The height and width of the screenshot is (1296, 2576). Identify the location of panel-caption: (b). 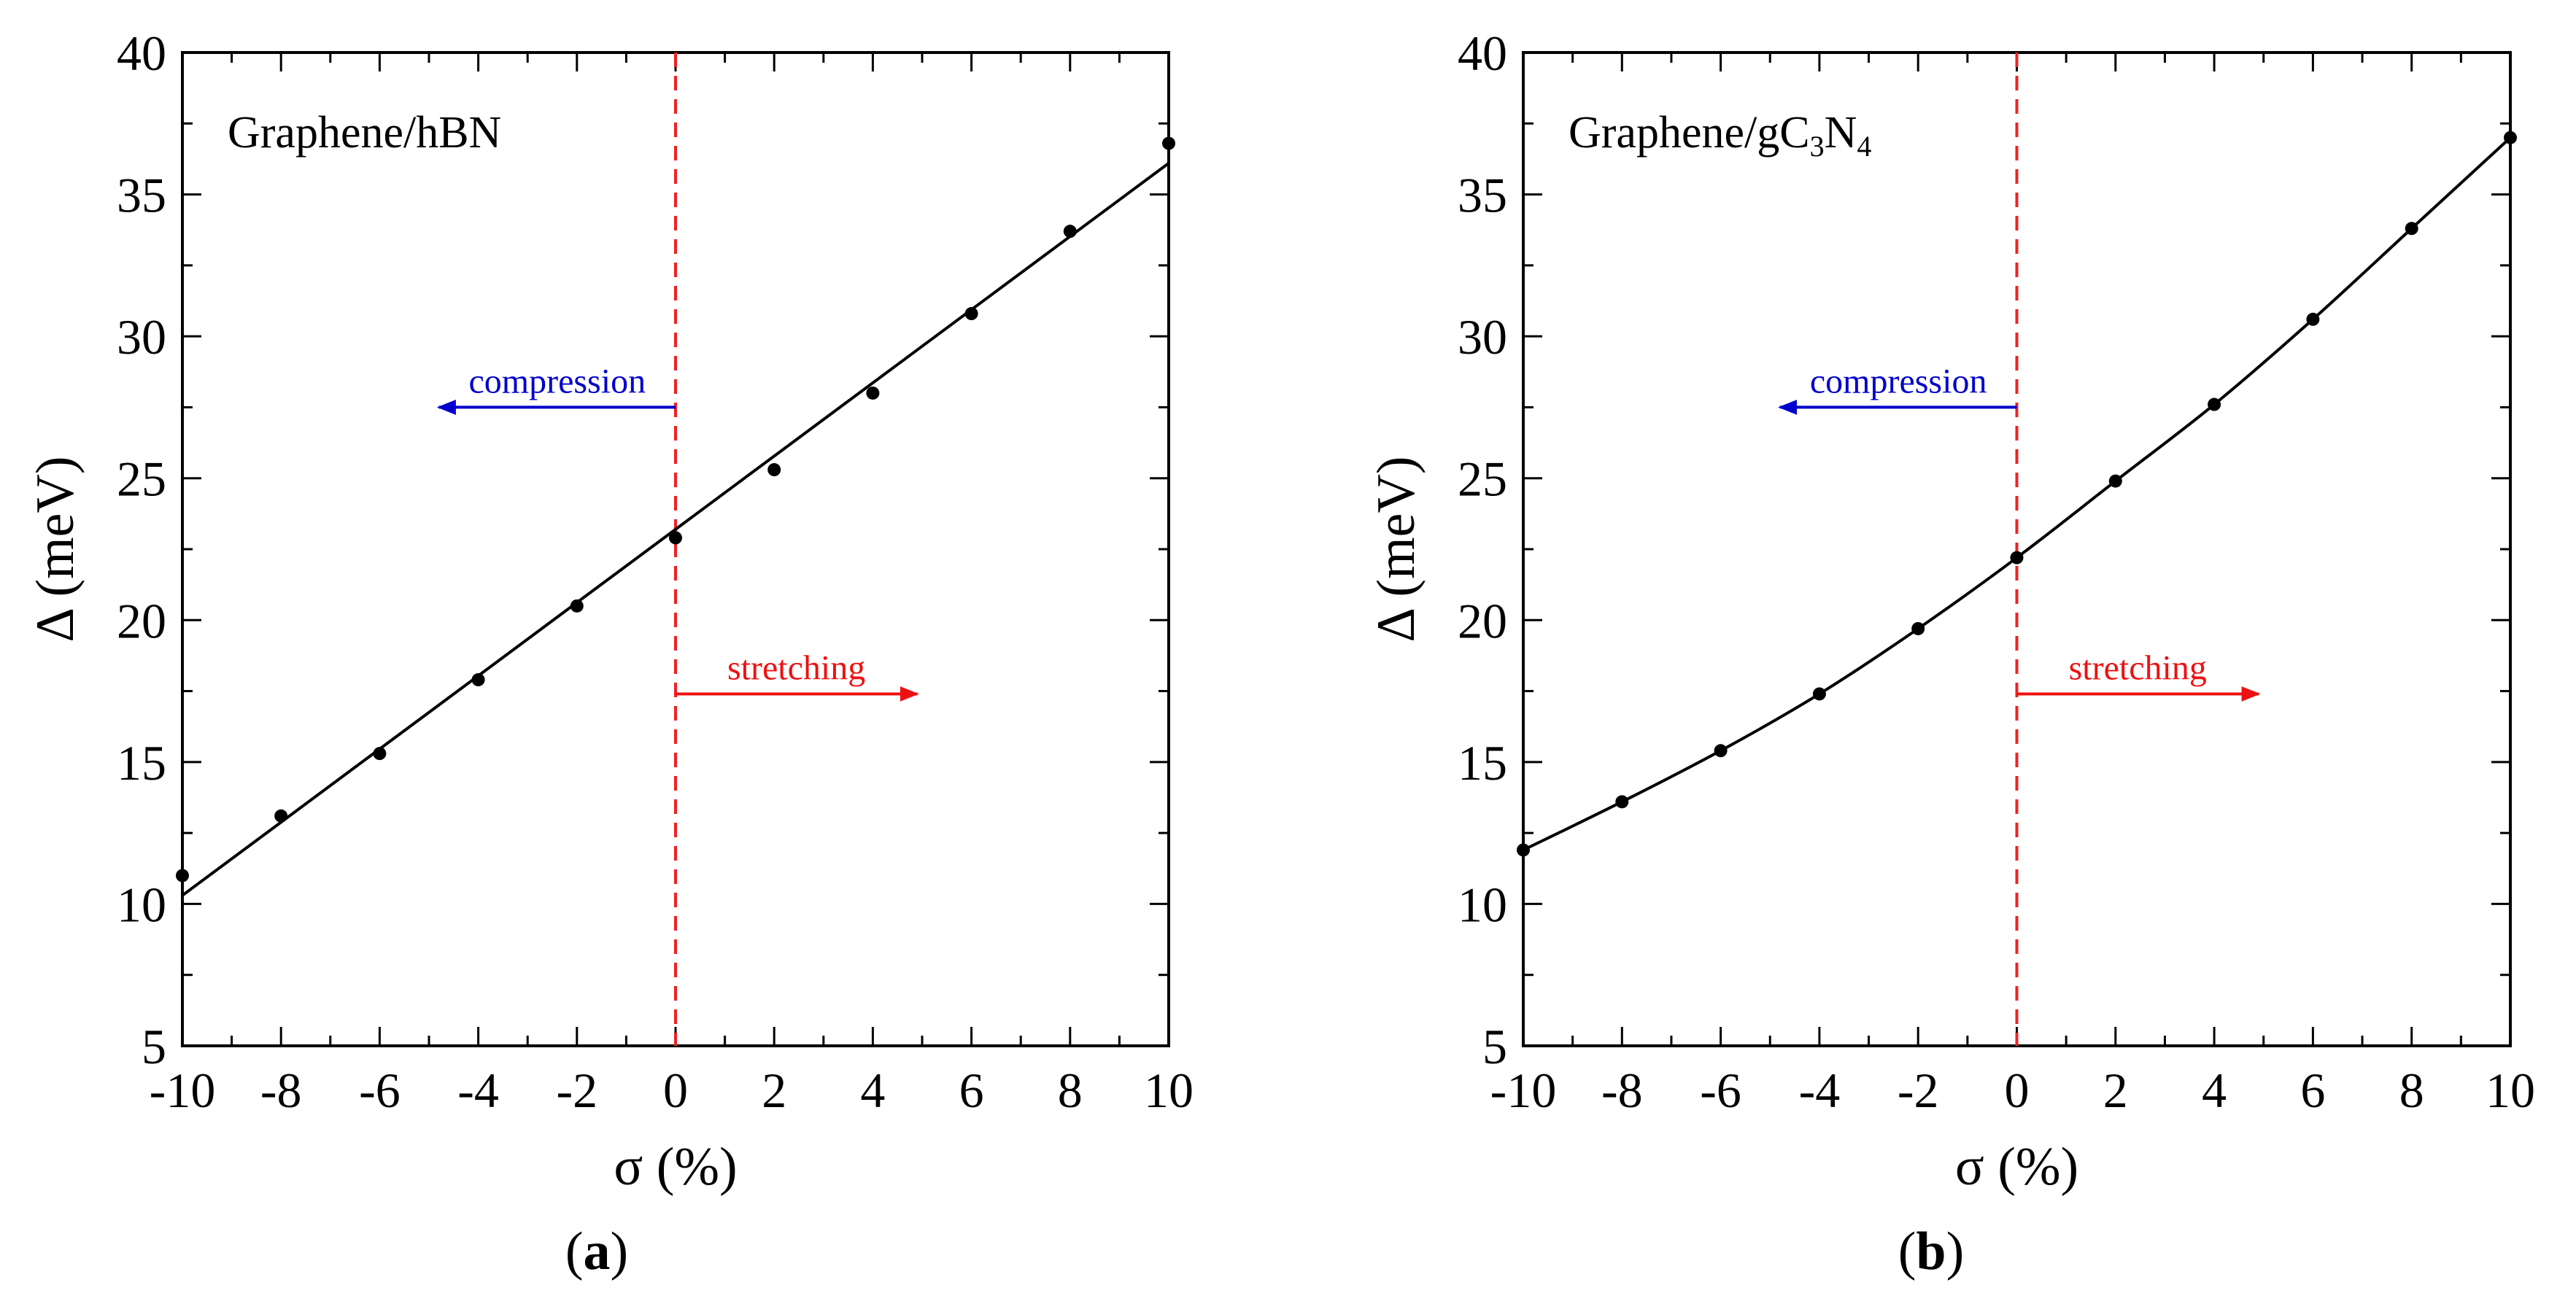
(1931, 1251).